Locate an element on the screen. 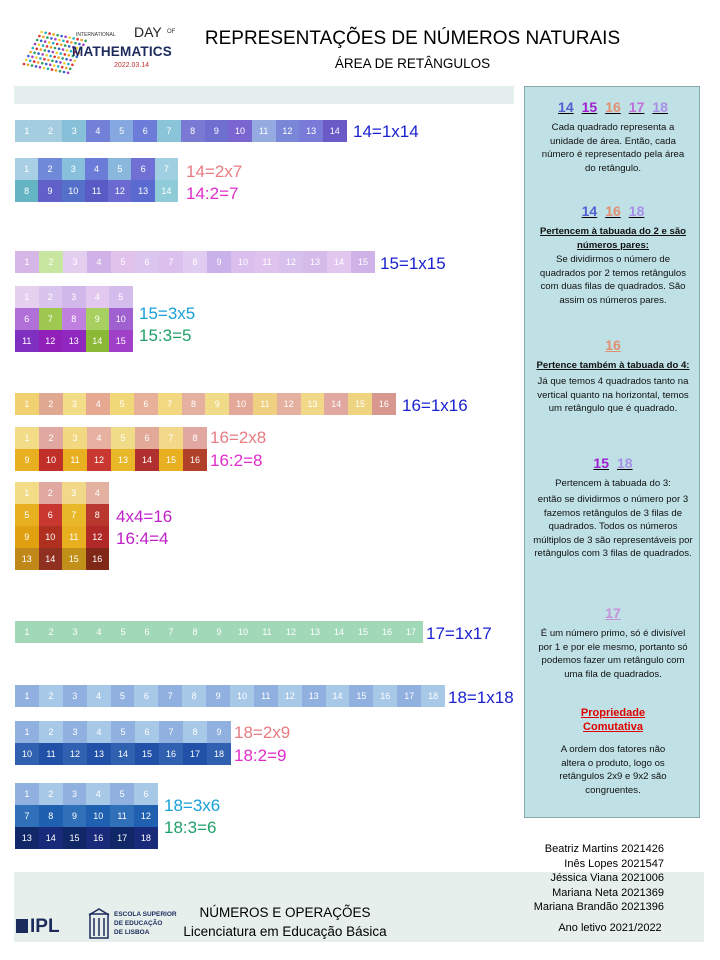  equation-15-1x15: 15=1x15 is located at coordinates (413, 263).